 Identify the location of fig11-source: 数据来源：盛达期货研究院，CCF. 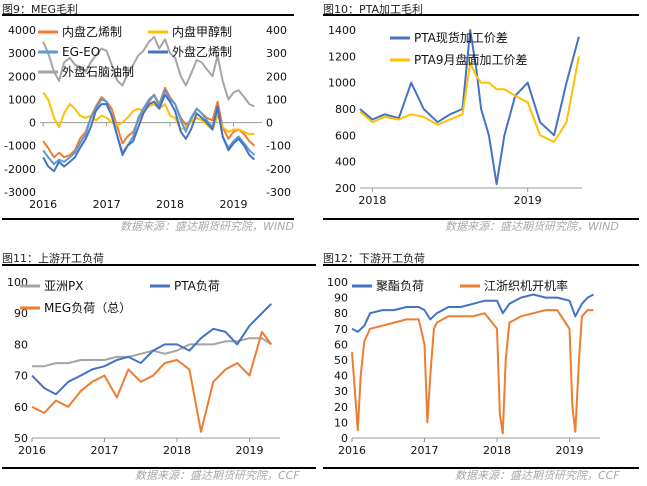
(217, 475).